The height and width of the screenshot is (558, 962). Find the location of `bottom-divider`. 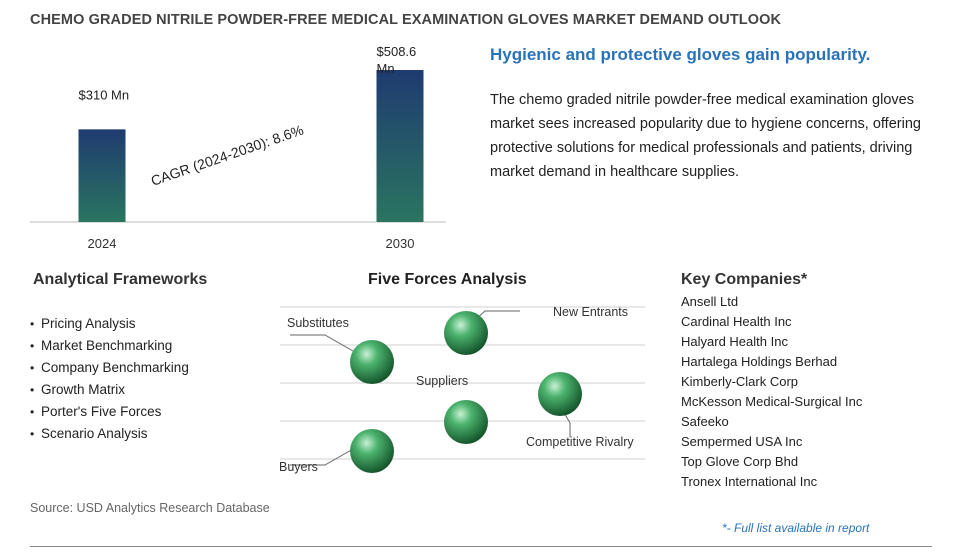

bottom-divider is located at coordinates (481, 546).